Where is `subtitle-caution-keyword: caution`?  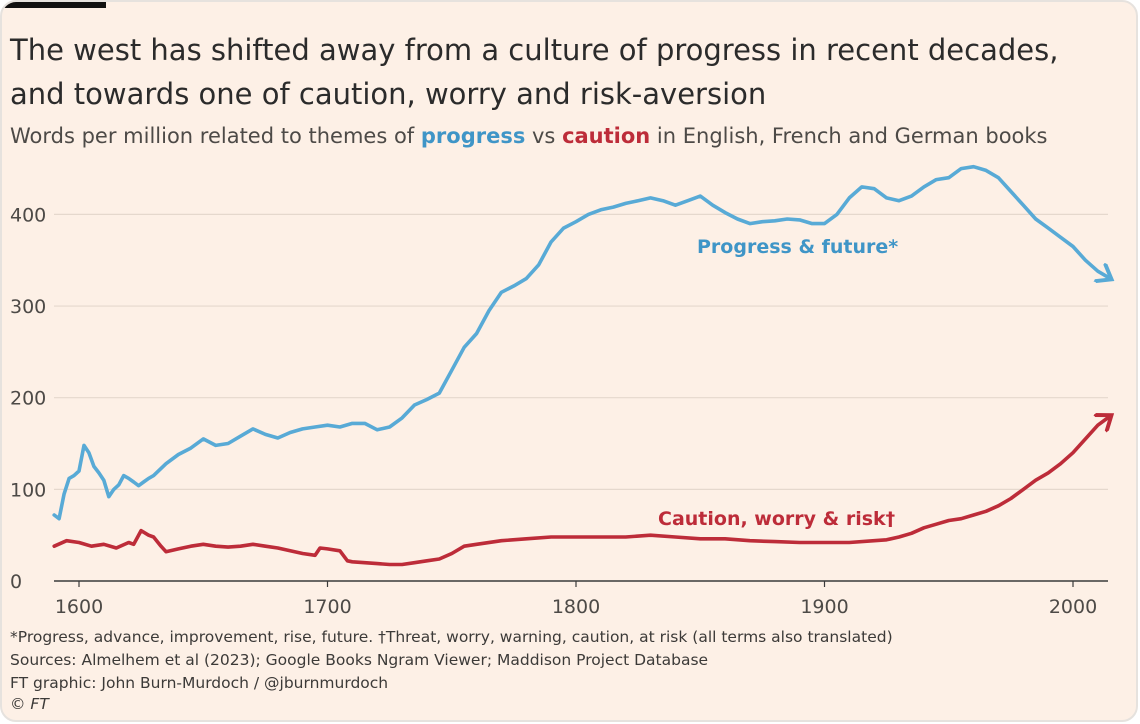 subtitle-caution-keyword: caution is located at coordinates (606, 136).